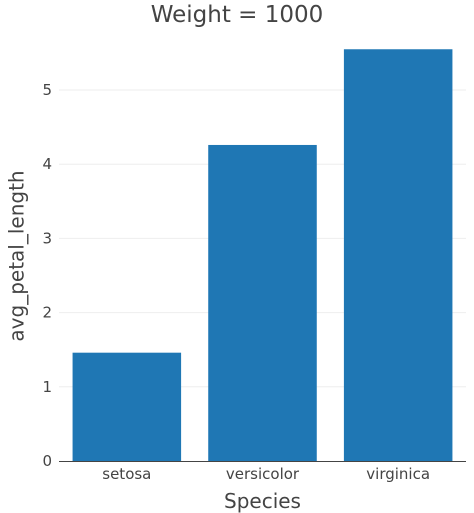 This screenshot has height=513, width=474. I want to click on bar-versicolor, so click(262, 302).